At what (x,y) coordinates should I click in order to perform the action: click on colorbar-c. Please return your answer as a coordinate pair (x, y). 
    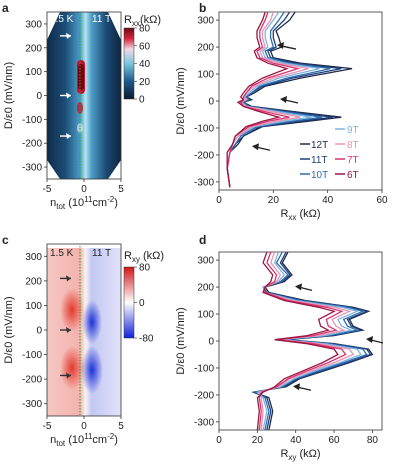
    Looking at the image, I should click on (129, 302).